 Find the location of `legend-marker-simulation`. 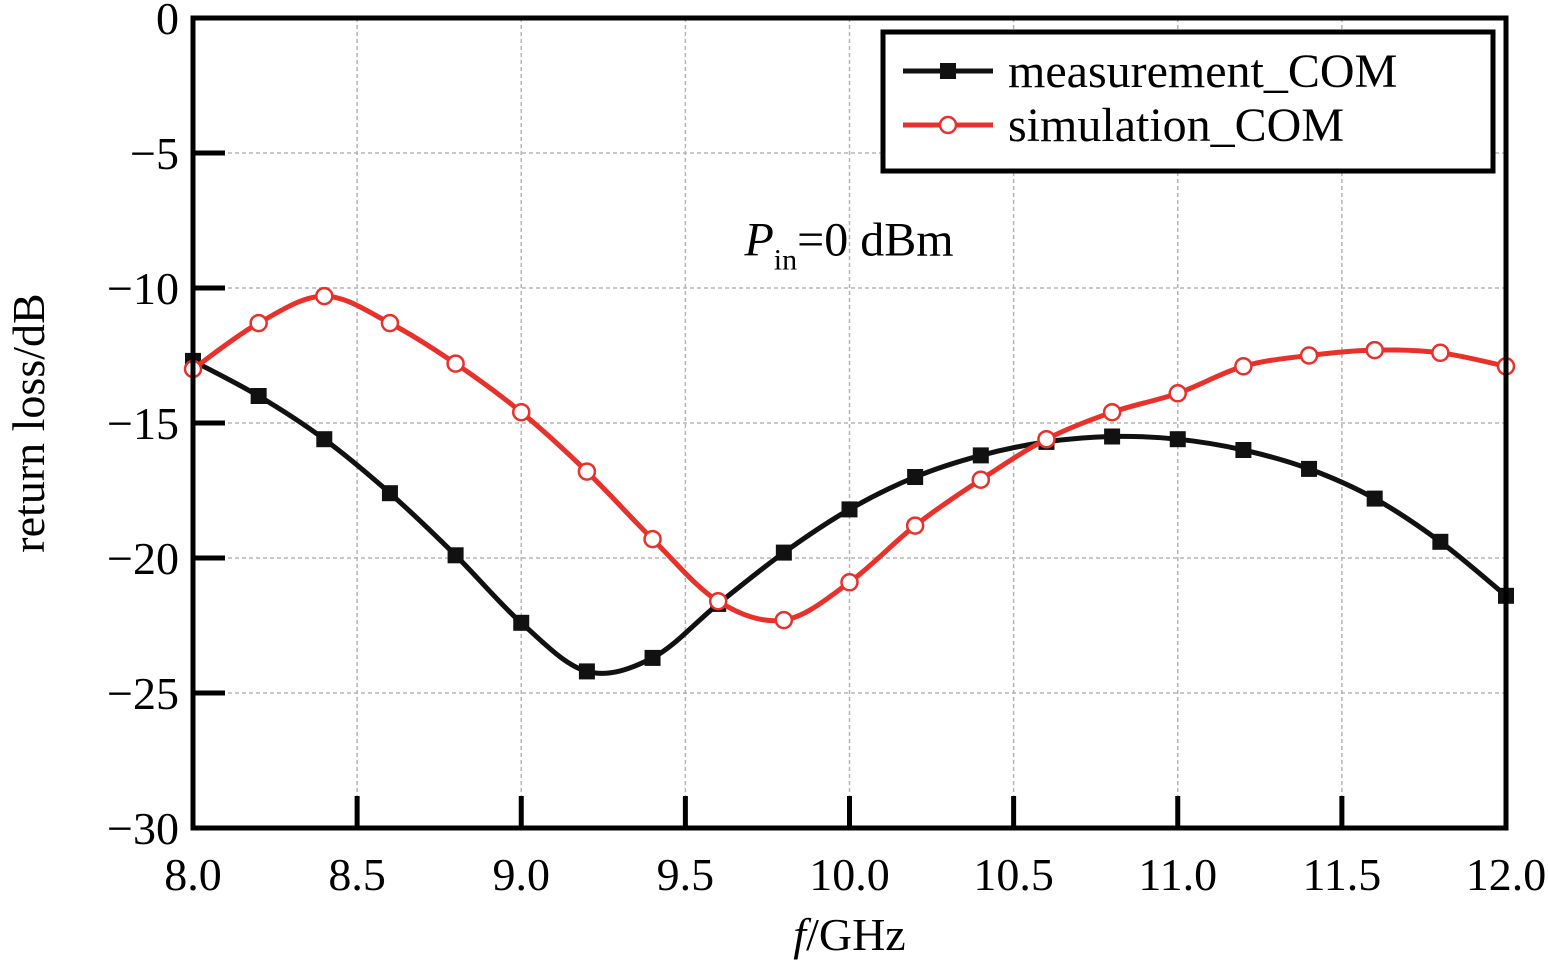

legend-marker-simulation is located at coordinates (948, 125).